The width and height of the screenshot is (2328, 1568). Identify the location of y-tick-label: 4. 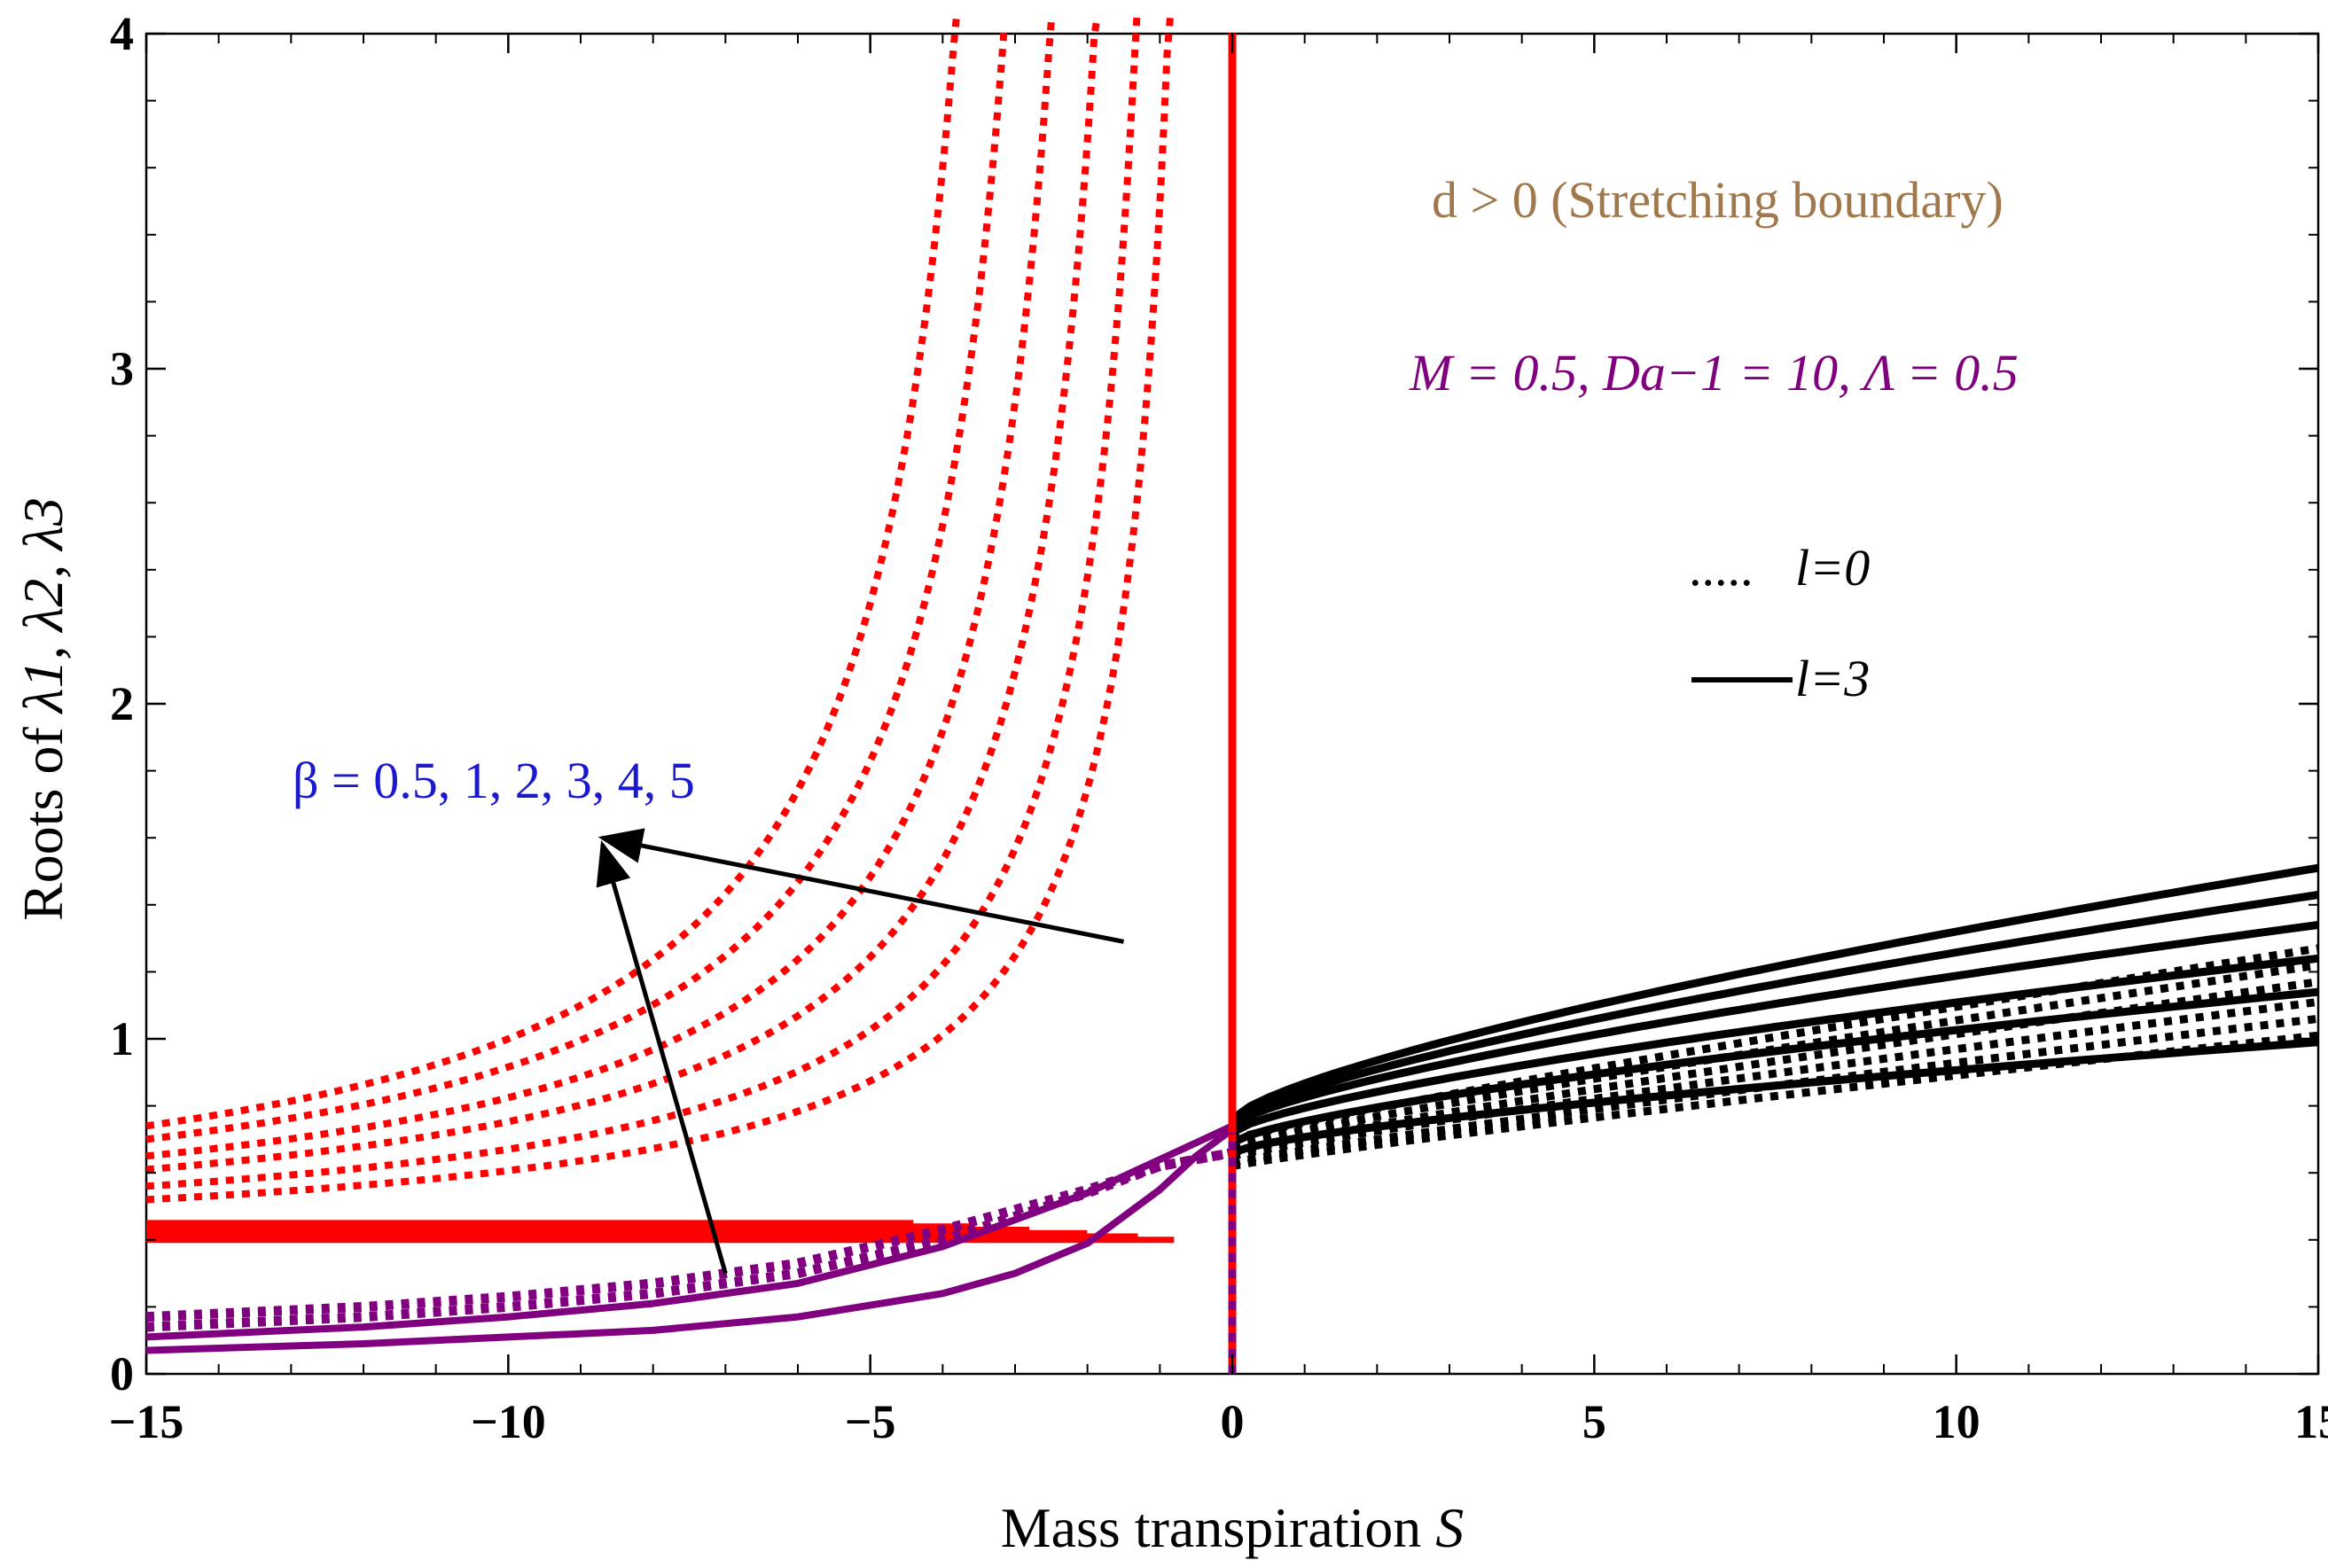
(122, 33).